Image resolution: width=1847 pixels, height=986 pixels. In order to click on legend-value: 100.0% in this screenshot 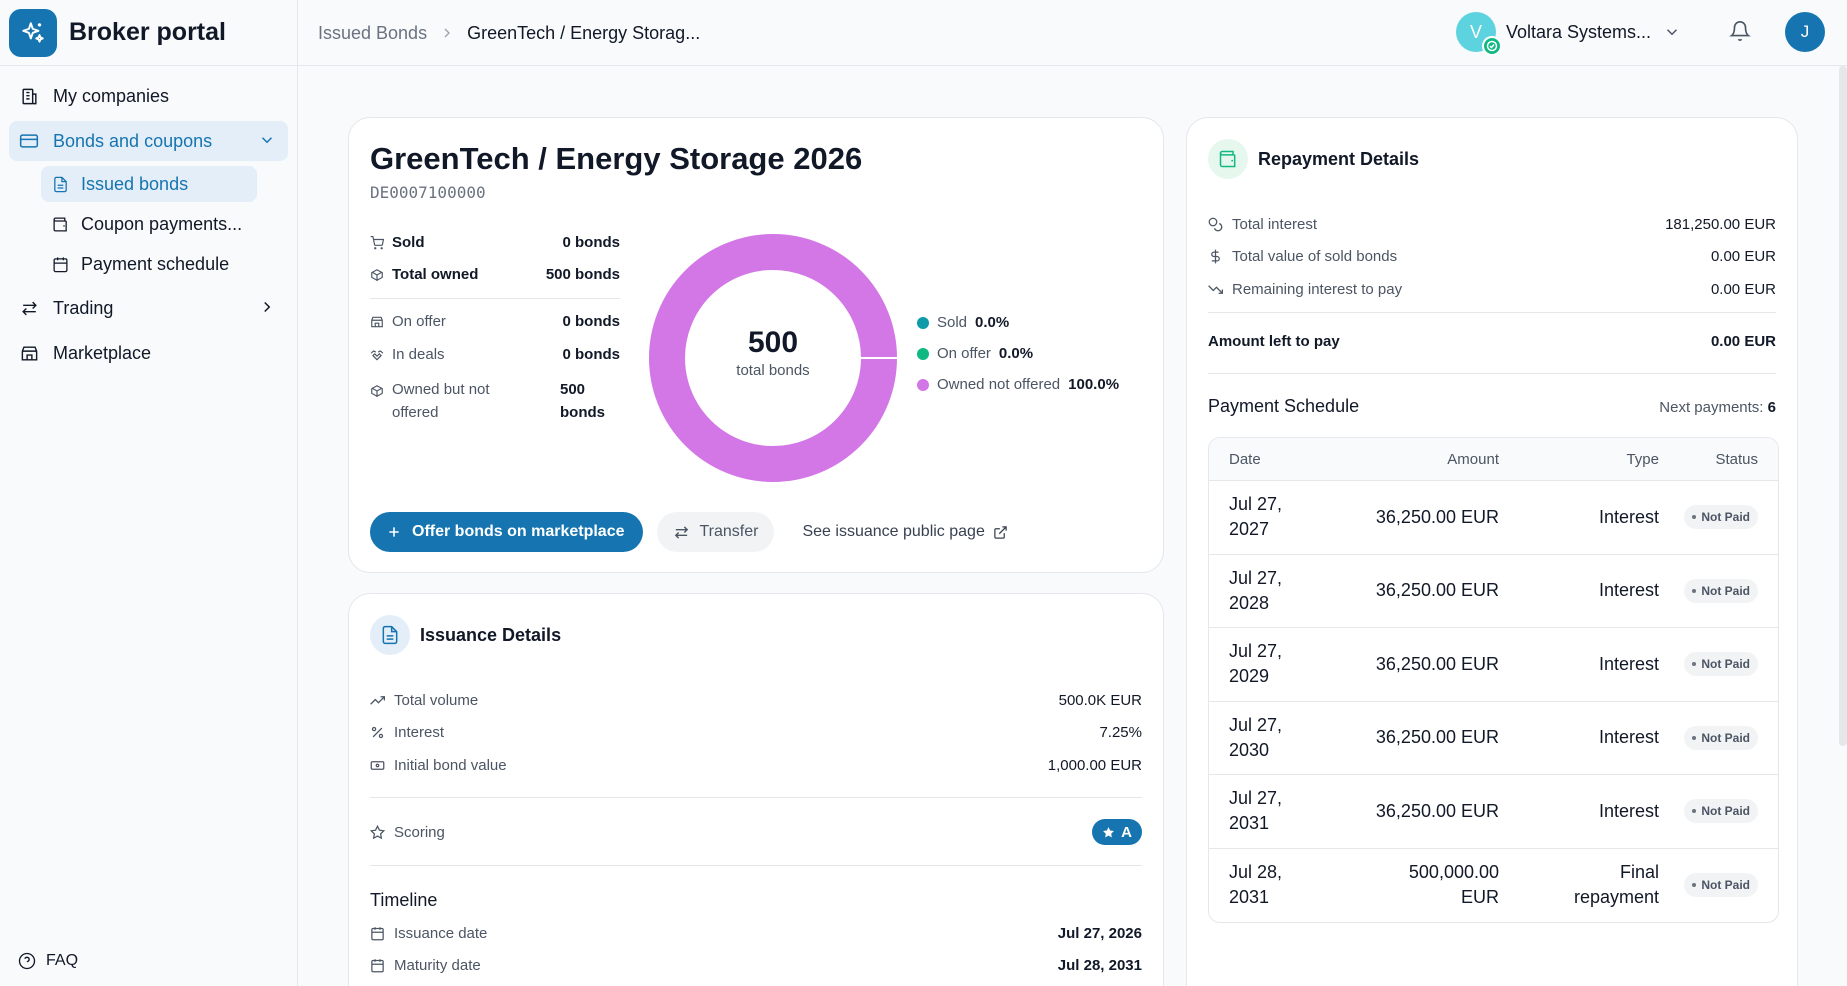, I will do `click(1094, 384)`.